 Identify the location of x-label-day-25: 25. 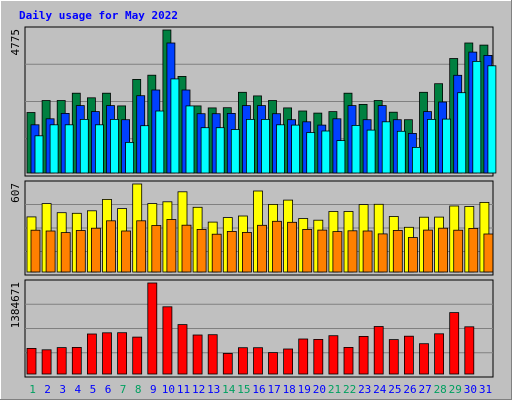
(394, 389).